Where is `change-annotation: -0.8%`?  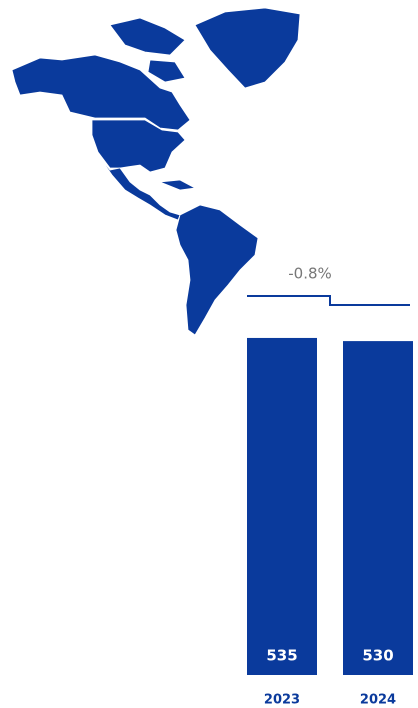
change-annotation: -0.8% is located at coordinates (310, 274).